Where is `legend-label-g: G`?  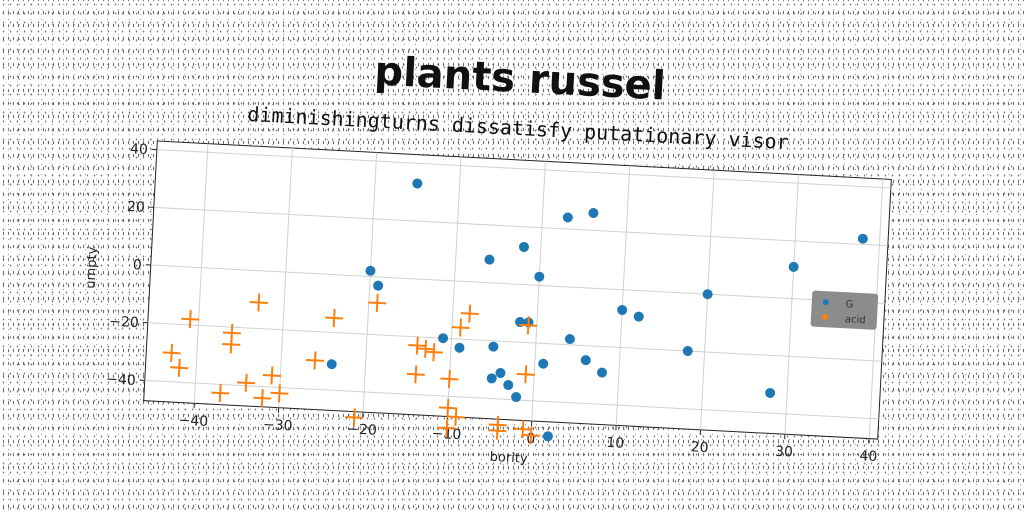 legend-label-g: G is located at coordinates (849, 304).